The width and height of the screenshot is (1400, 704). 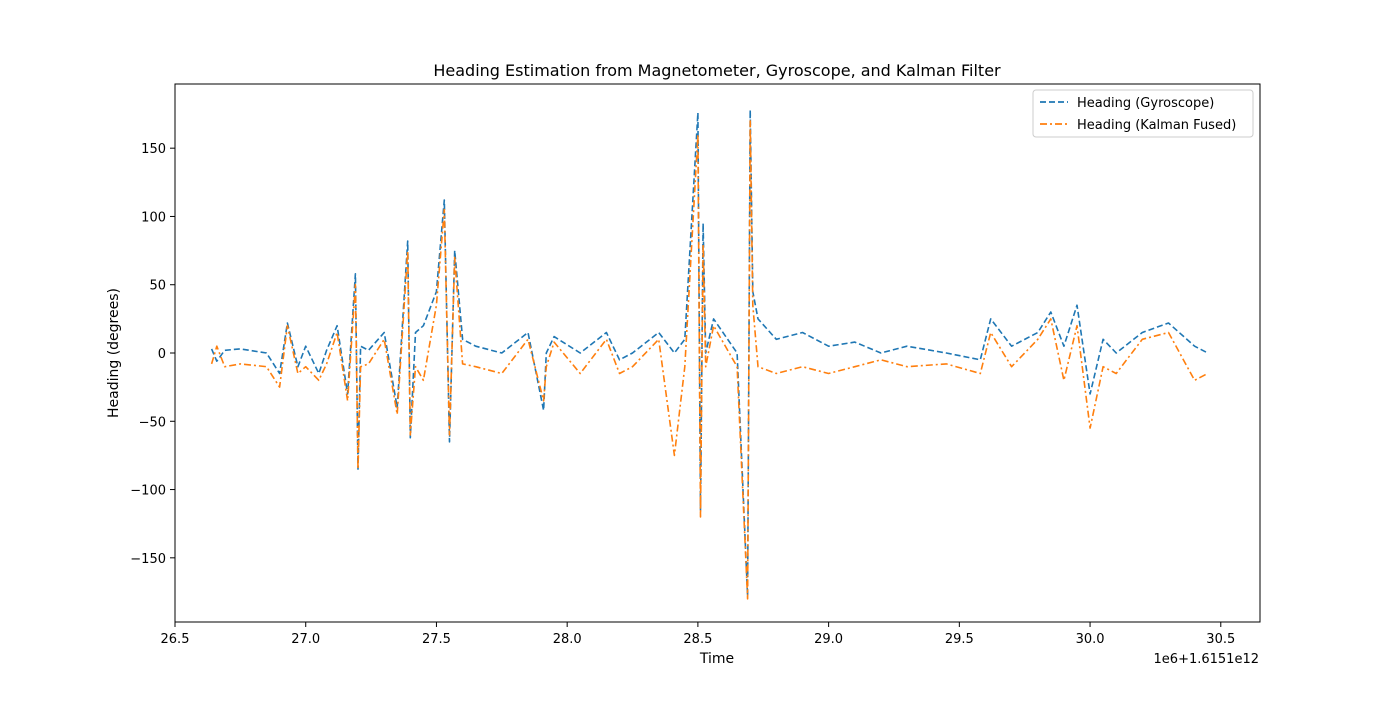 What do you see at coordinates (1206, 659) in the screenshot?
I see `x-axis-offset-label: 1e6+1.6151e12` at bounding box center [1206, 659].